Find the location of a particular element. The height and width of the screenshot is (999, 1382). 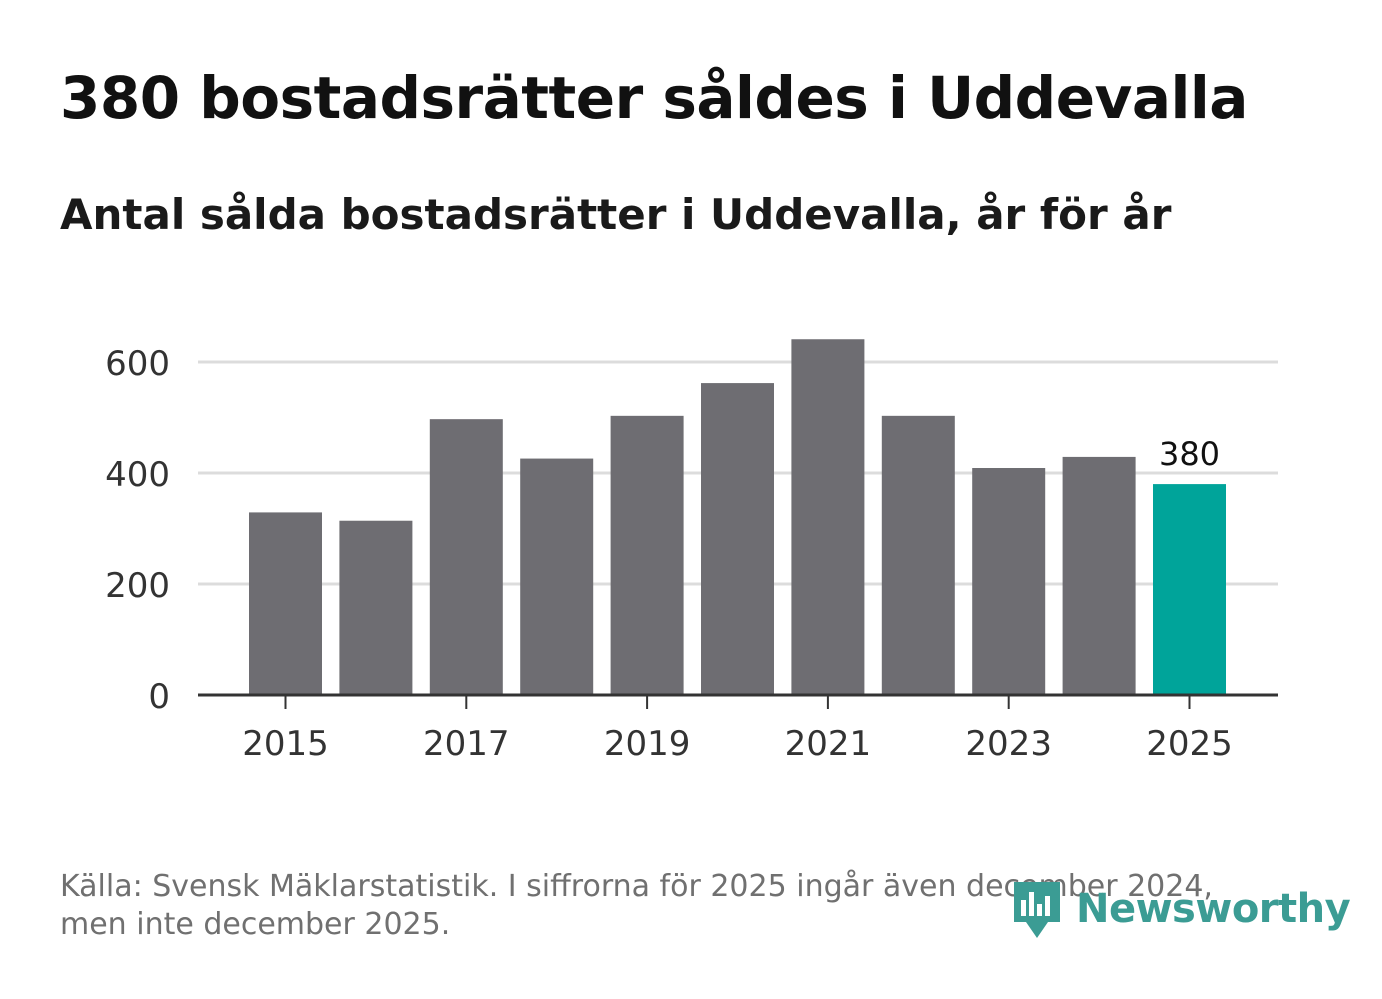

bar-2020 is located at coordinates (737, 539).